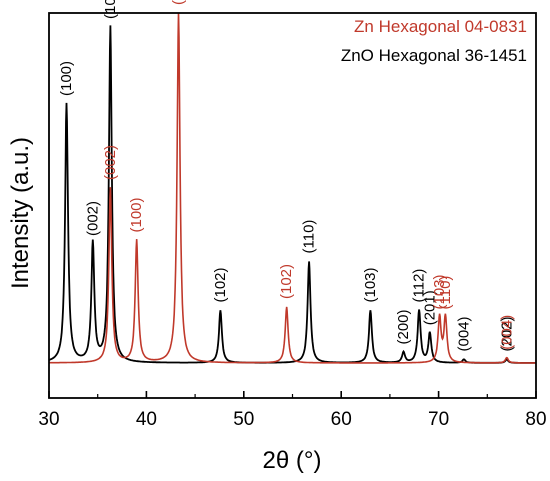 This screenshot has width=550, height=481. Describe the element at coordinates (220, 284) in the screenshot. I see `peak-label-zno-3: (102)` at that location.